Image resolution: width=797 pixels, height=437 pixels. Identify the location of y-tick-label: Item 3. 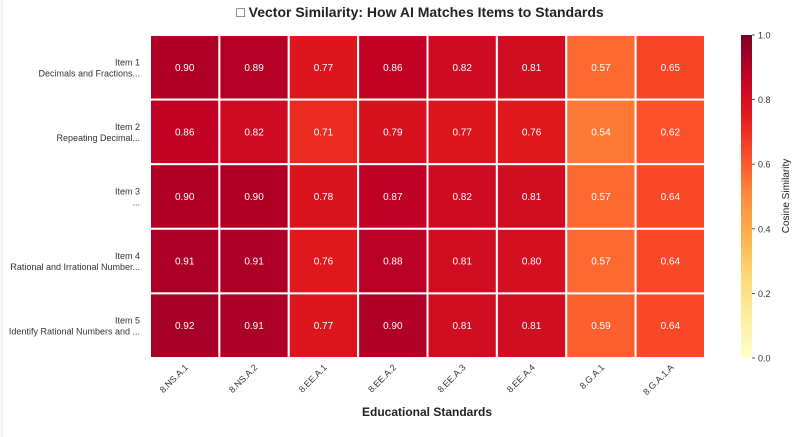
(127, 192).